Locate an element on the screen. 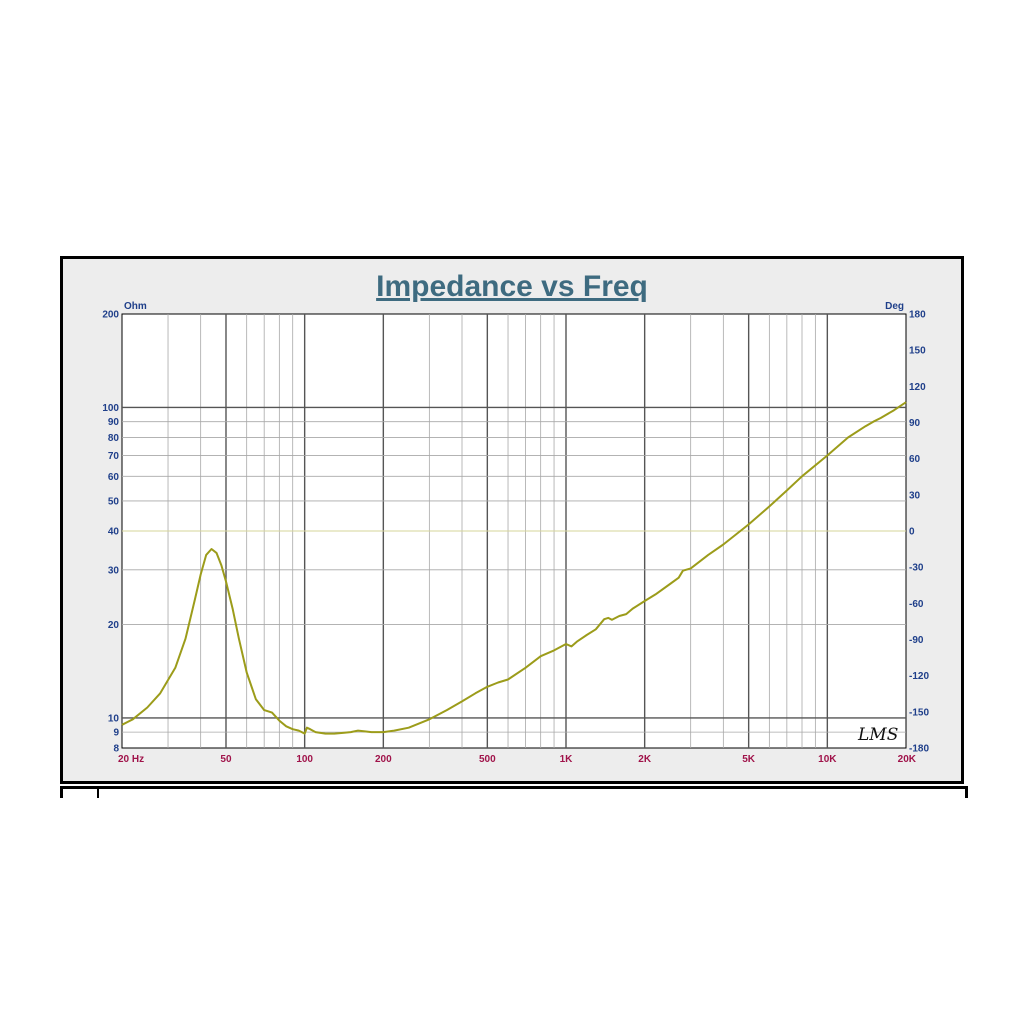  x-tick-label: 500 is located at coordinates (487, 759).